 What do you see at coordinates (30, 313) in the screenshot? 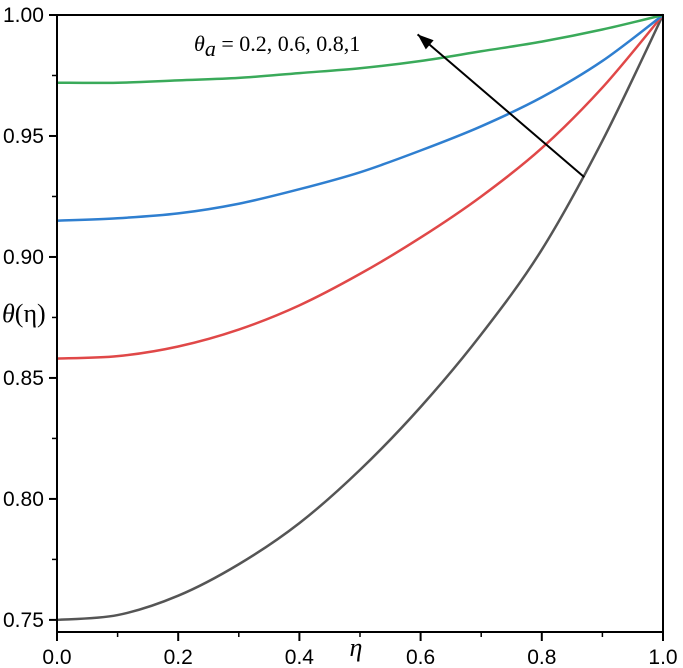
I see `y-axis-label-arg: (η)` at bounding box center [30, 313].